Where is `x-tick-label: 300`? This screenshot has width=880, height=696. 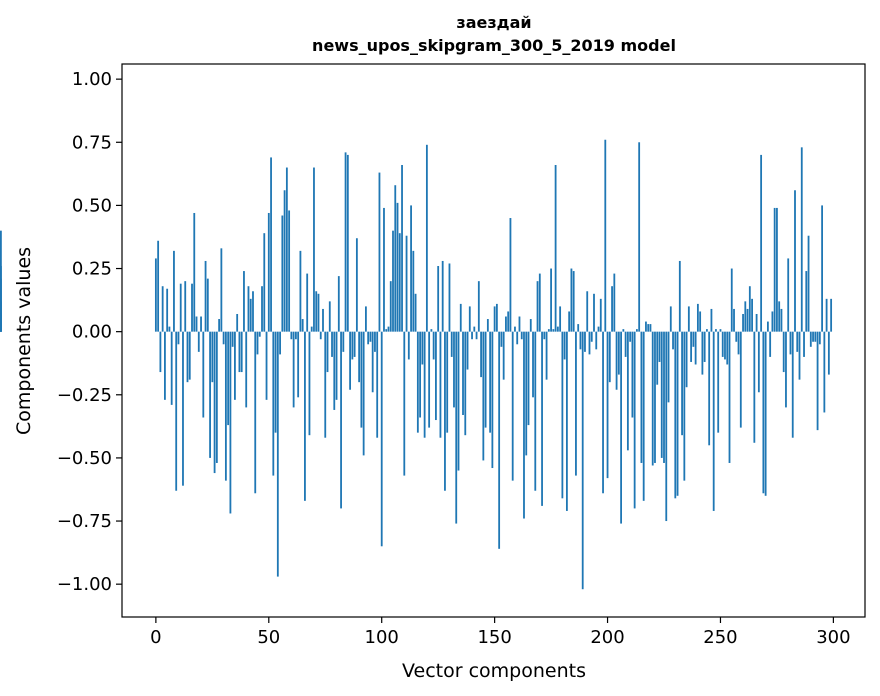 x-tick-label: 300 is located at coordinates (833, 637).